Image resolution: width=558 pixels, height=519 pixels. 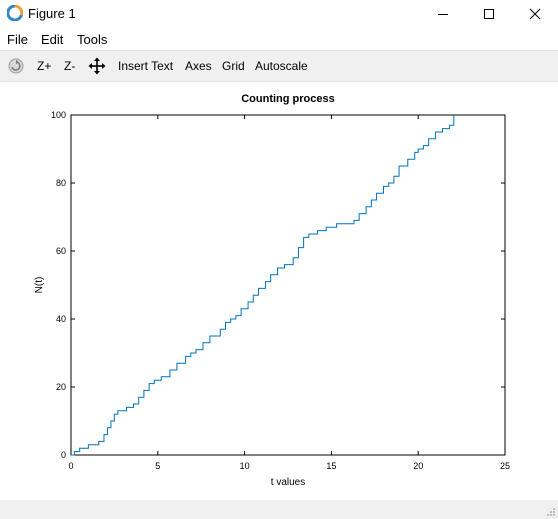 I want to click on x-tick-label: 25, so click(x=505, y=466).